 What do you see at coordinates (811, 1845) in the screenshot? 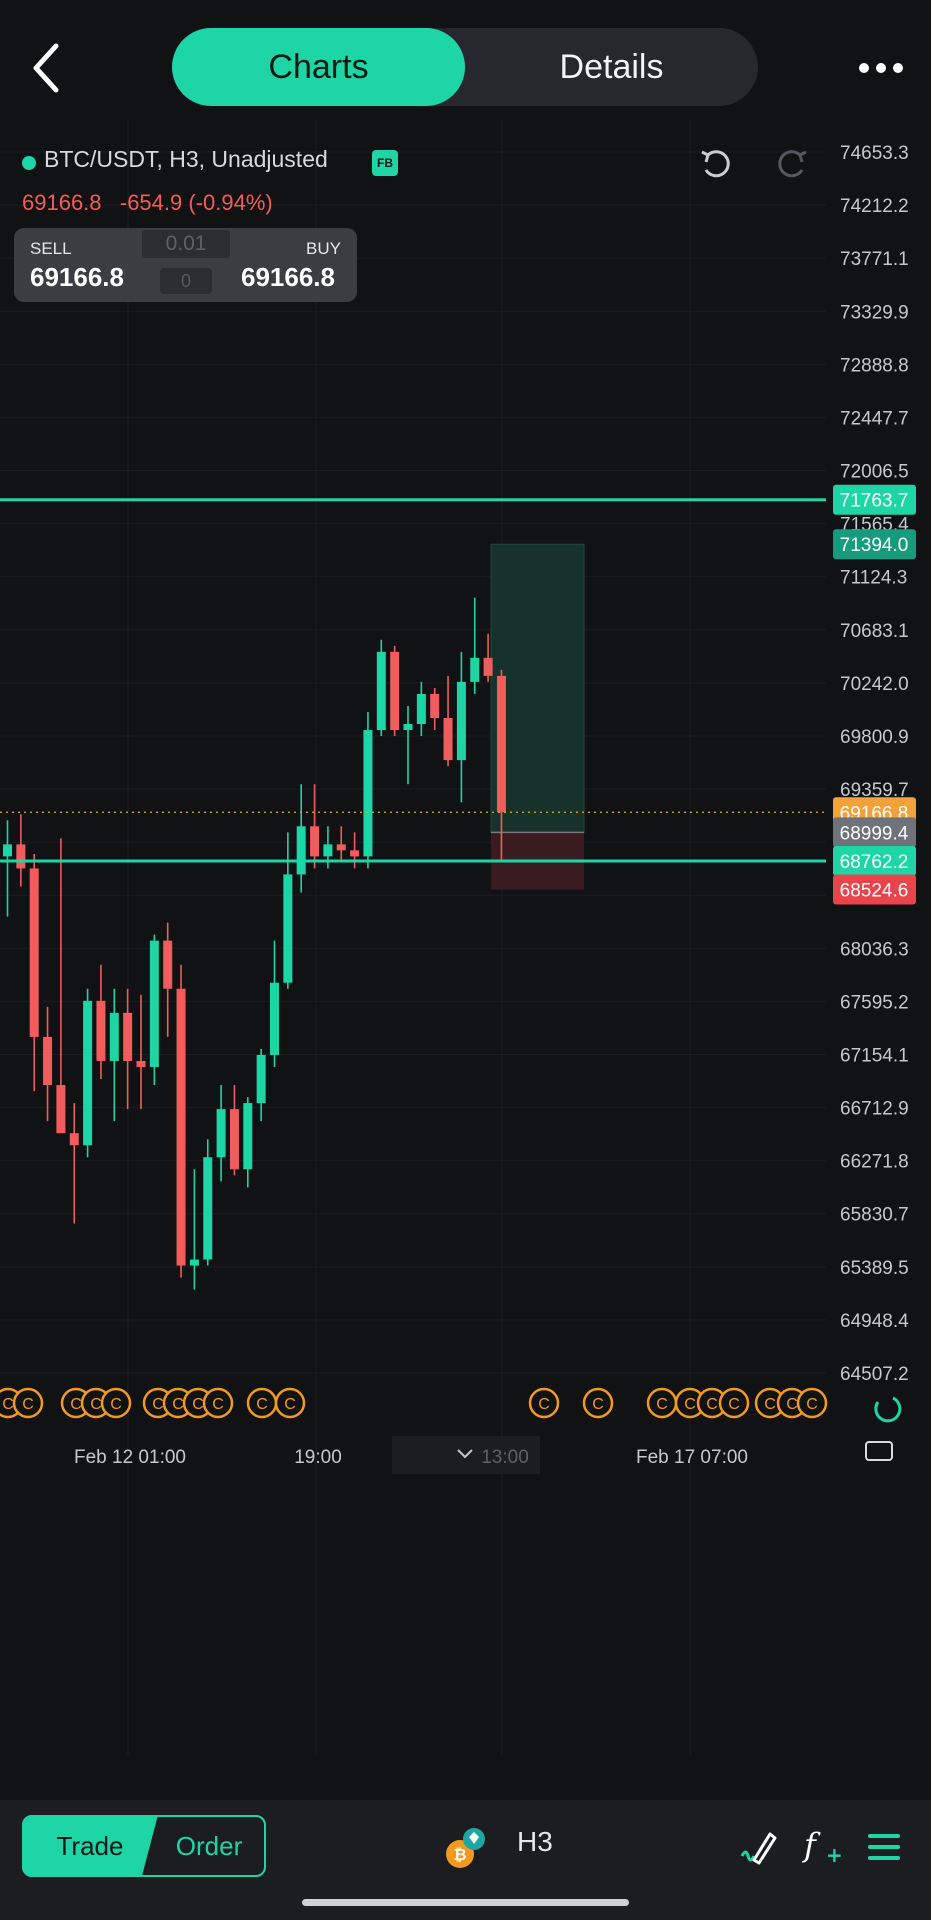
I see `svg-text: f` at bounding box center [811, 1845].